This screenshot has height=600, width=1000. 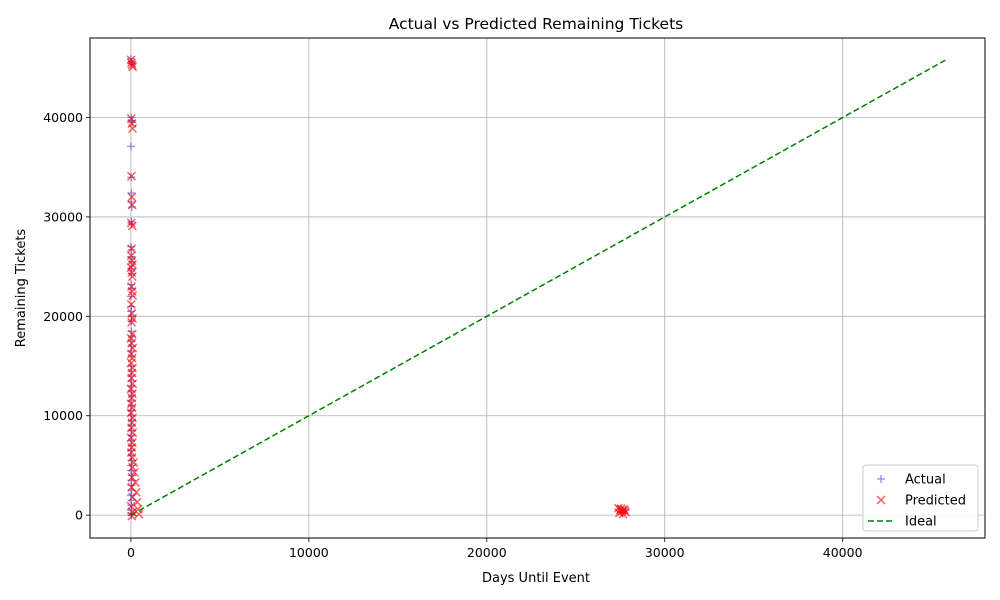 What do you see at coordinates (921, 522) in the screenshot?
I see `legend-label-ideal: Ideal` at bounding box center [921, 522].